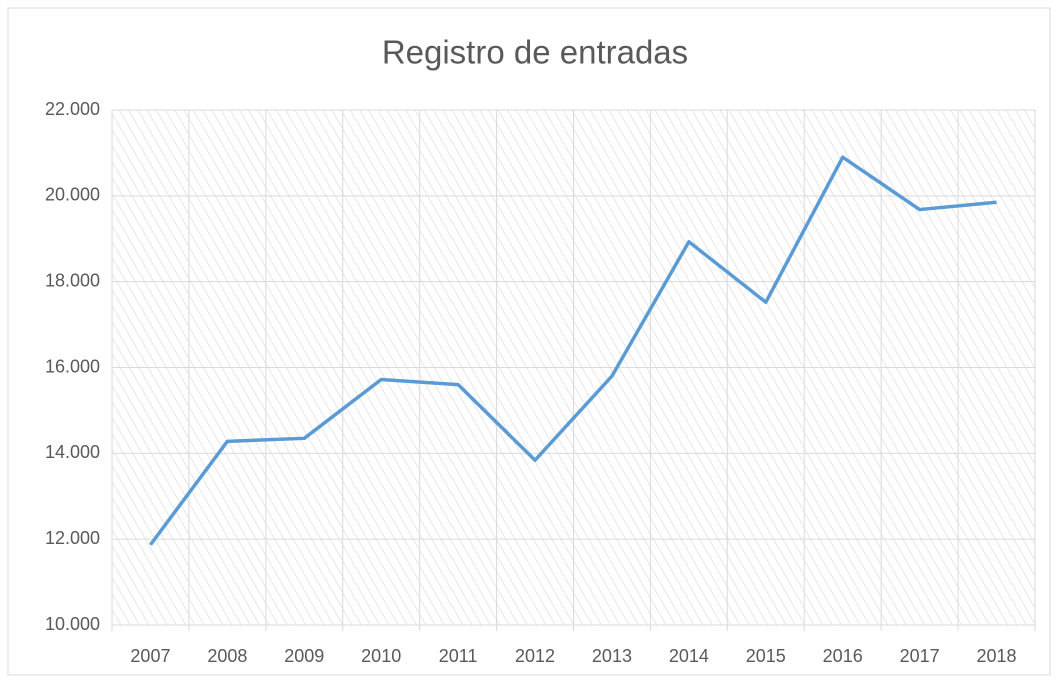 This screenshot has height=682, width=1059. I want to click on x-tick-label: 2010, so click(381, 656).